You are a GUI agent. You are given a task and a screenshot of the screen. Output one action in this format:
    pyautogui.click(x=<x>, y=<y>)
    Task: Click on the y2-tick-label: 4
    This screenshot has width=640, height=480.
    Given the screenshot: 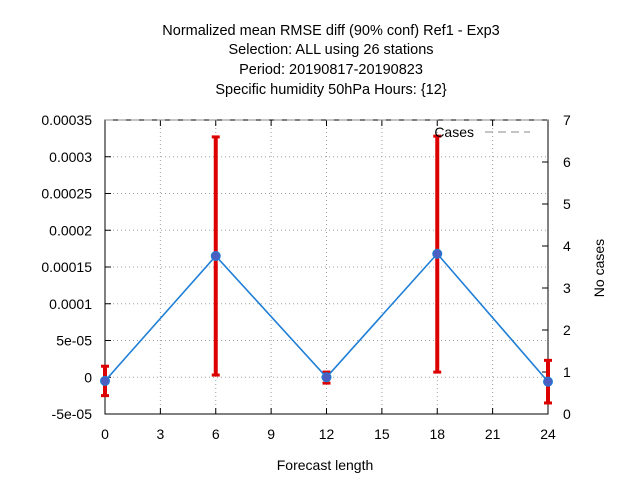 What is the action you would take?
    pyautogui.click(x=567, y=246)
    